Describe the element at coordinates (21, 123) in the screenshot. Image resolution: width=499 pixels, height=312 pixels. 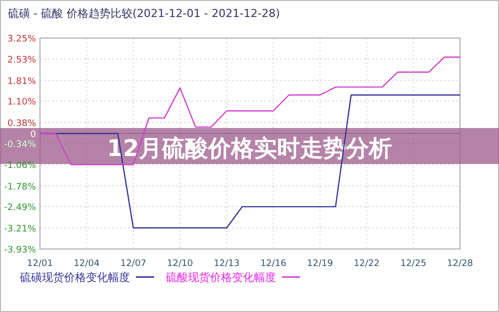
I see `y-tick-label: 0.38%` at that location.